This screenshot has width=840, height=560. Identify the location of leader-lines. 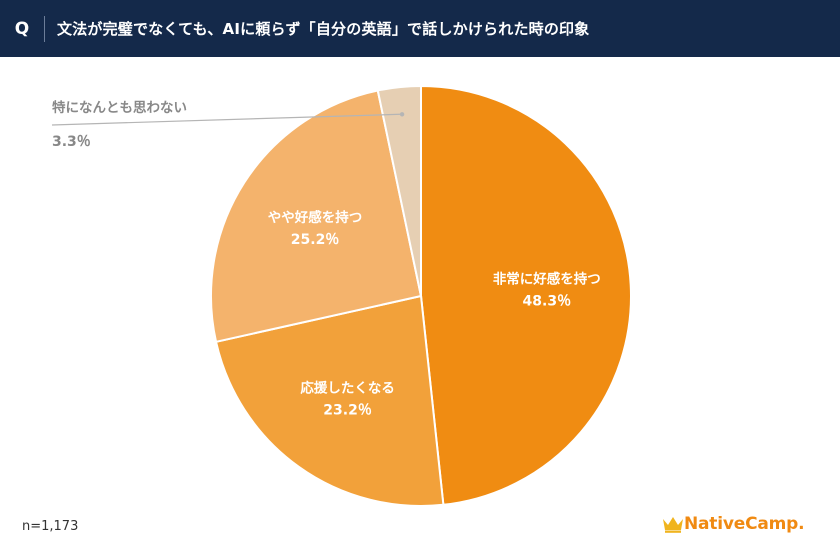
(228, 119).